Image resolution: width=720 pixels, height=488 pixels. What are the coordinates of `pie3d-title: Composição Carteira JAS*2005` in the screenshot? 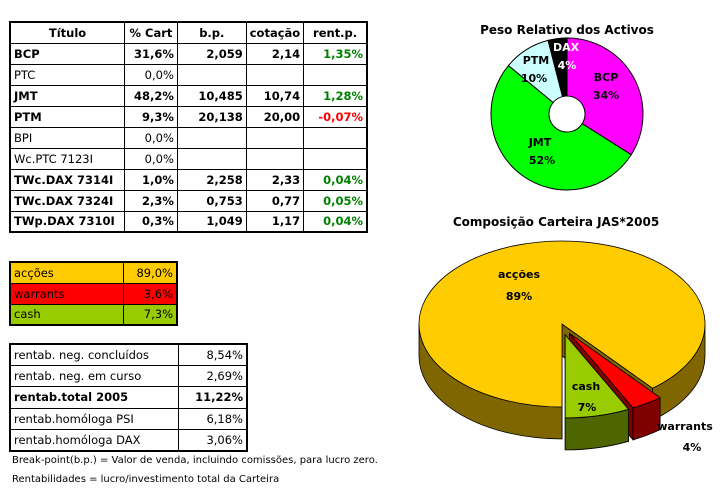 It's located at (556, 222).